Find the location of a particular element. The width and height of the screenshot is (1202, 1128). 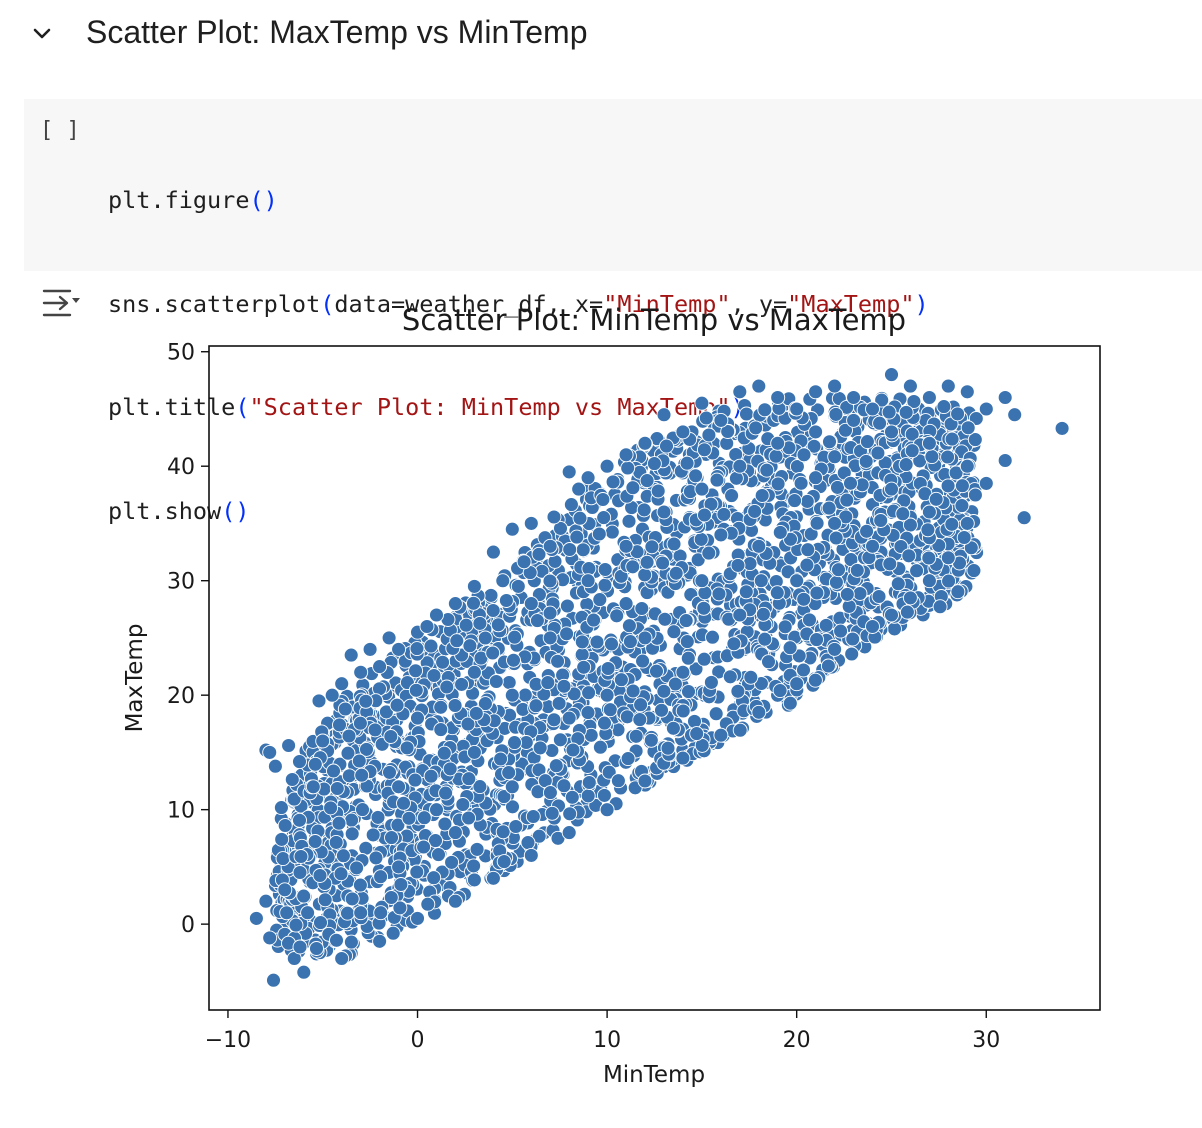

x-tick-label: 0 is located at coordinates (418, 1040).